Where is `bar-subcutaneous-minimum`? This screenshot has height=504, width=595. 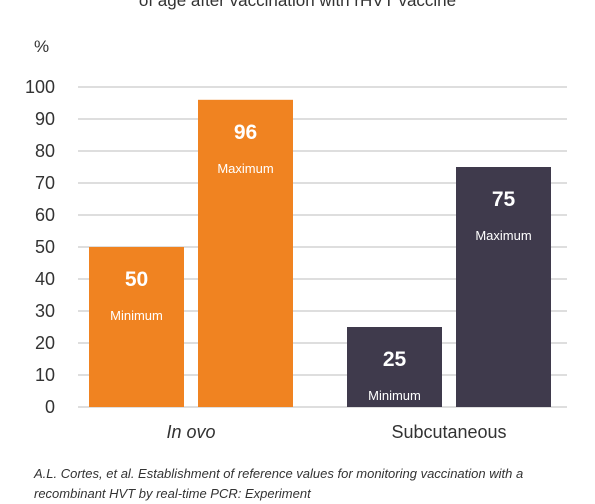 bar-subcutaneous-minimum is located at coordinates (394, 367).